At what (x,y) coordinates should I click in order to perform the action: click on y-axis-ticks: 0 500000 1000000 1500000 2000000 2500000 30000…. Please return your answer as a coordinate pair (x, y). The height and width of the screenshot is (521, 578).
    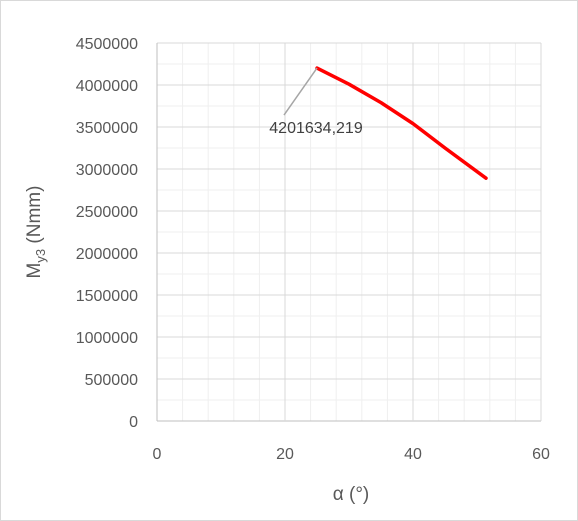
    Looking at the image, I should click on (107, 233).